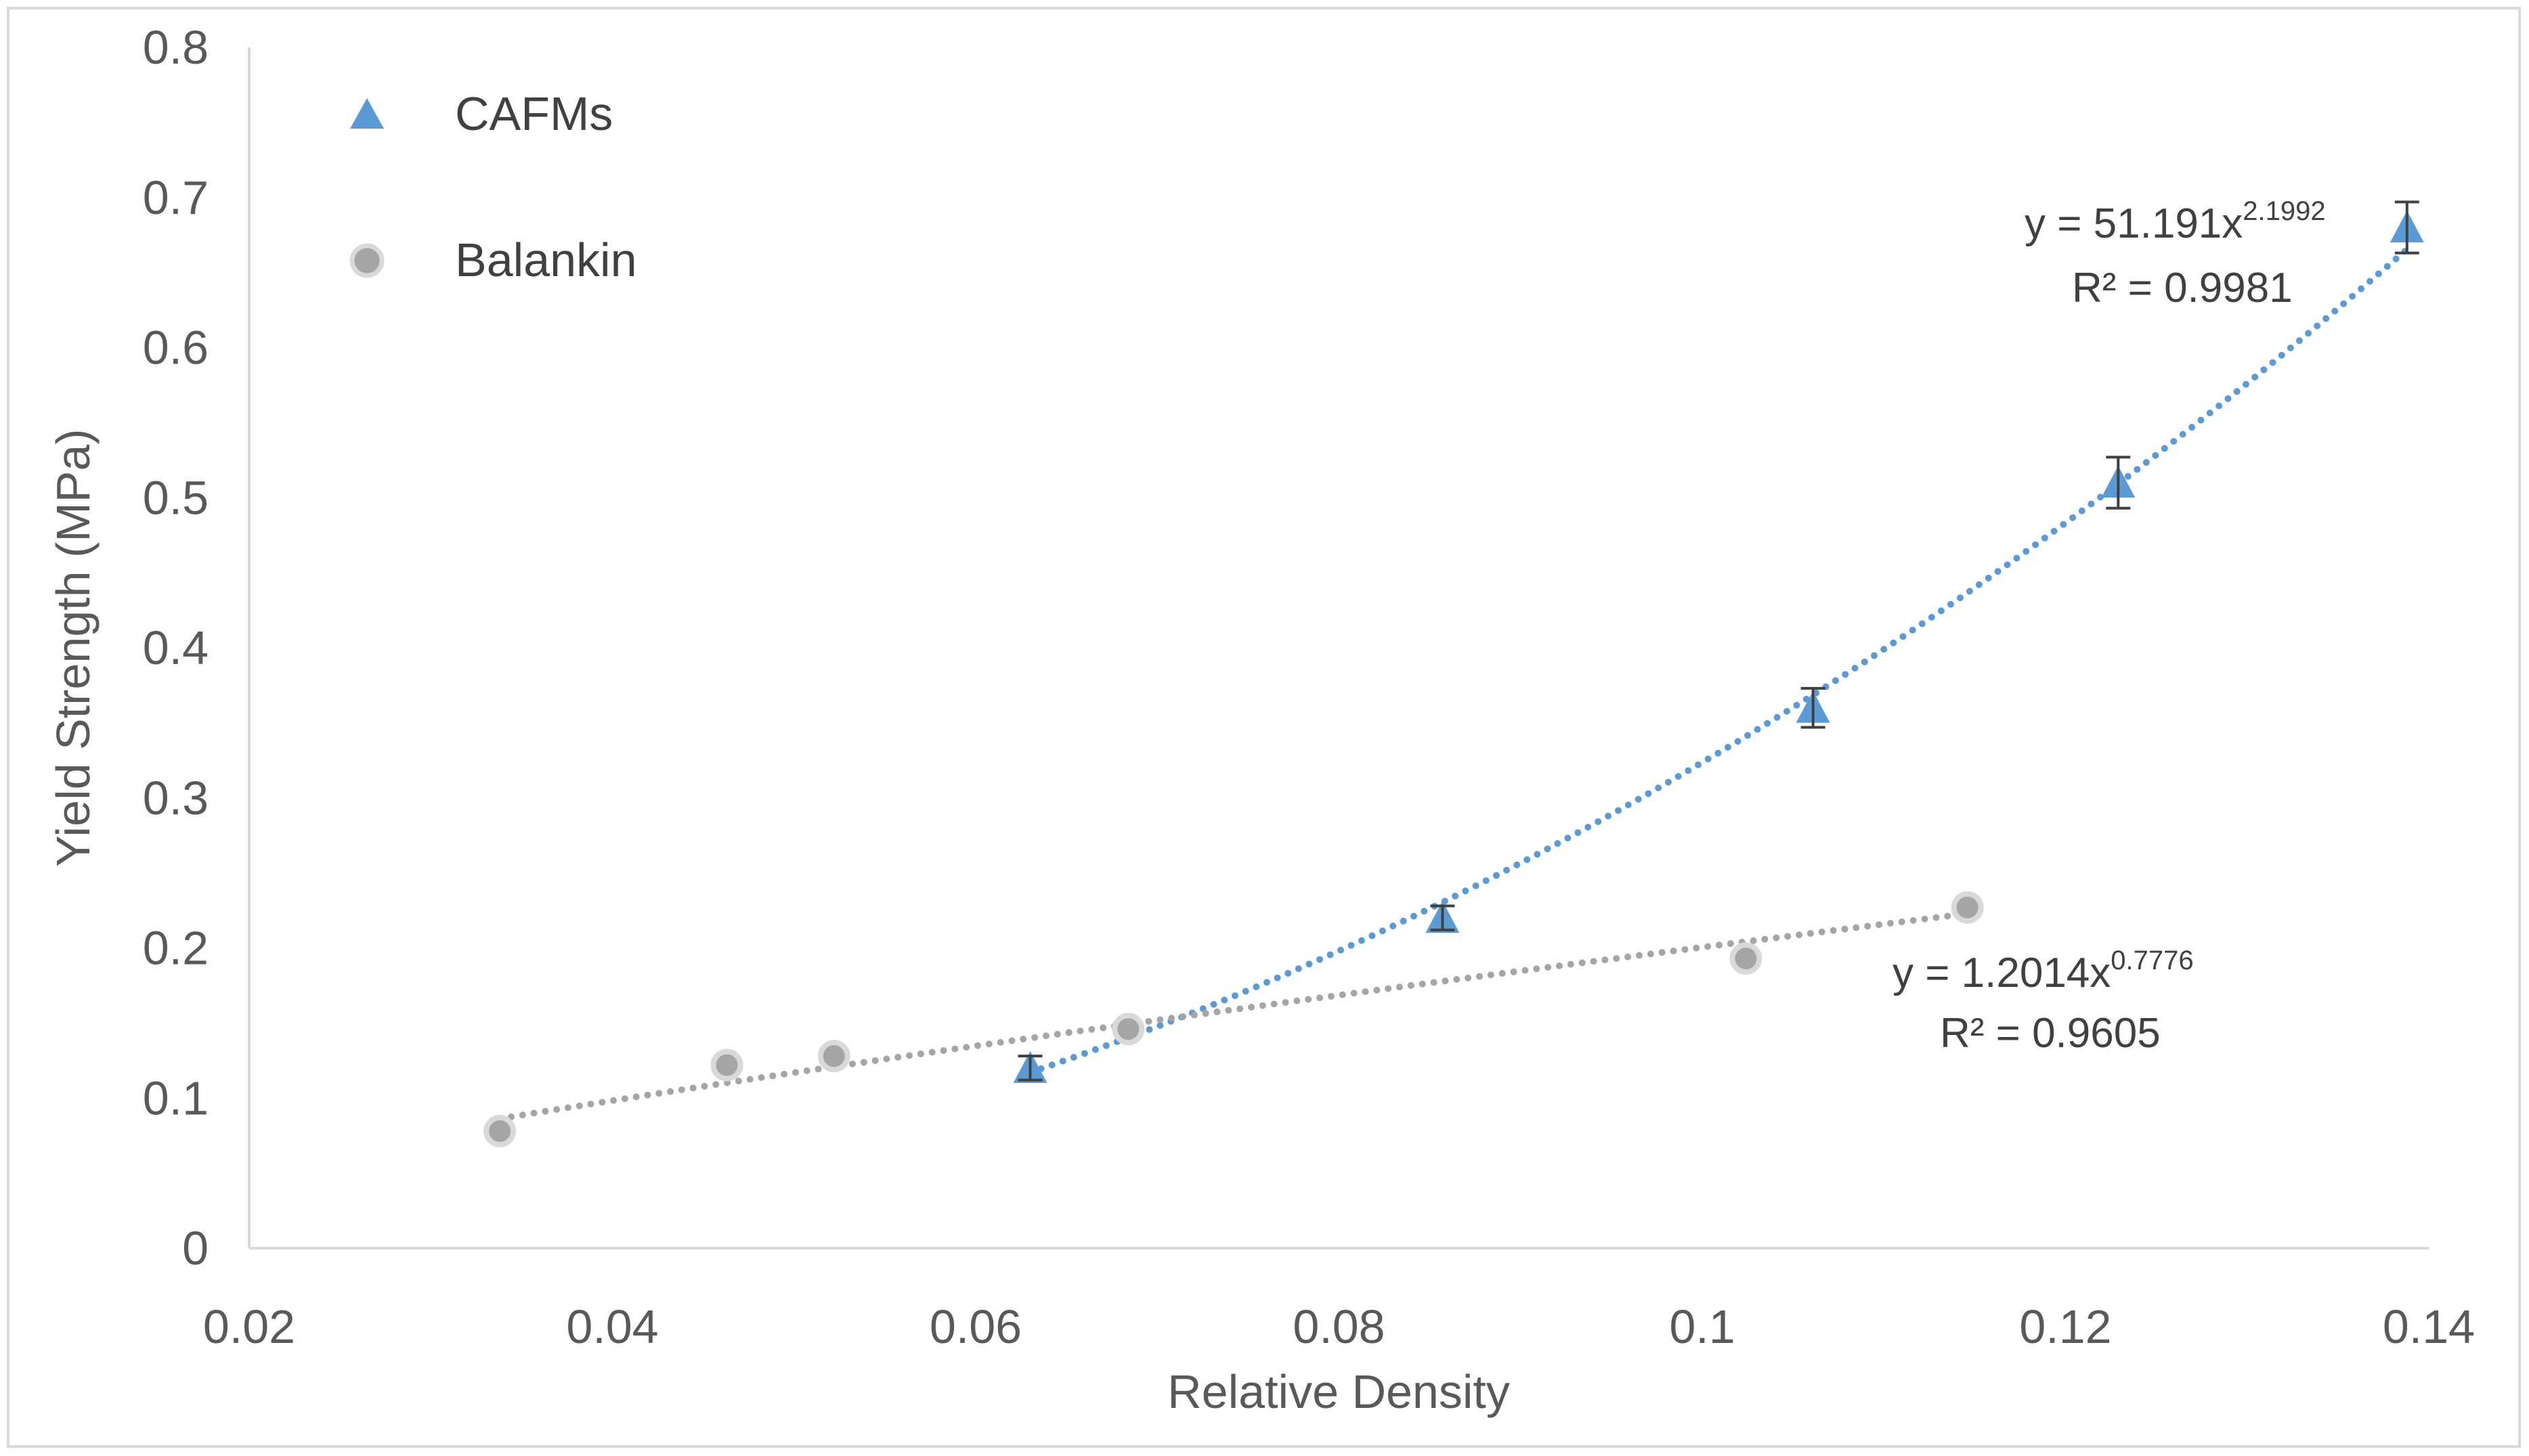 The width and height of the screenshot is (2529, 1456). What do you see at coordinates (2065, 1326) in the screenshot?
I see `x-tick-label: 0.12` at bounding box center [2065, 1326].